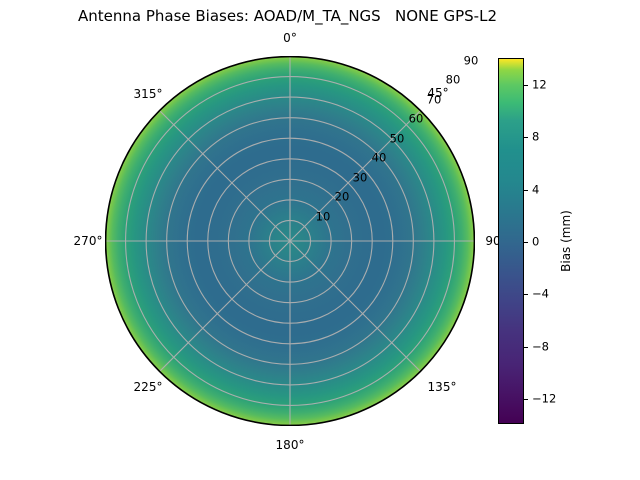 The image size is (640, 480). I want to click on r-tick-label-70: 70, so click(434, 99).